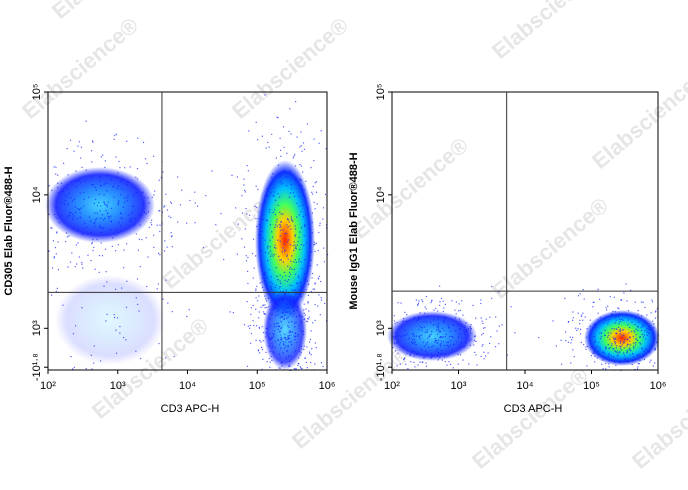 This screenshot has width=688, height=490. What do you see at coordinates (591, 386) in the screenshot?
I see `x-tick-label: 10⁵` at bounding box center [591, 386].